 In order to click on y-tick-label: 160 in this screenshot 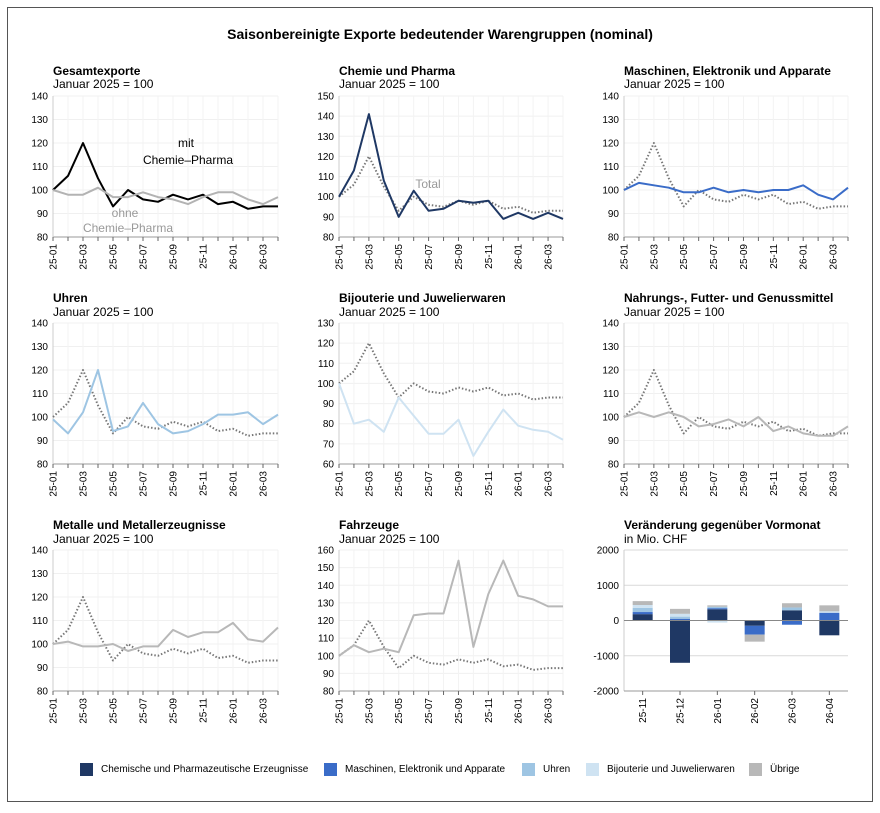, I will do `click(325, 551)`.